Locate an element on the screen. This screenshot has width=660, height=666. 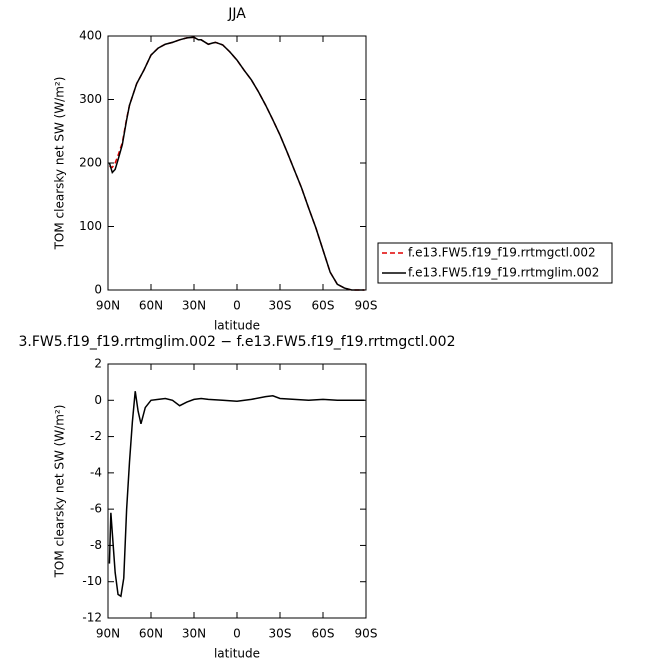
y-tick-label: -2 is located at coordinates (96, 436).